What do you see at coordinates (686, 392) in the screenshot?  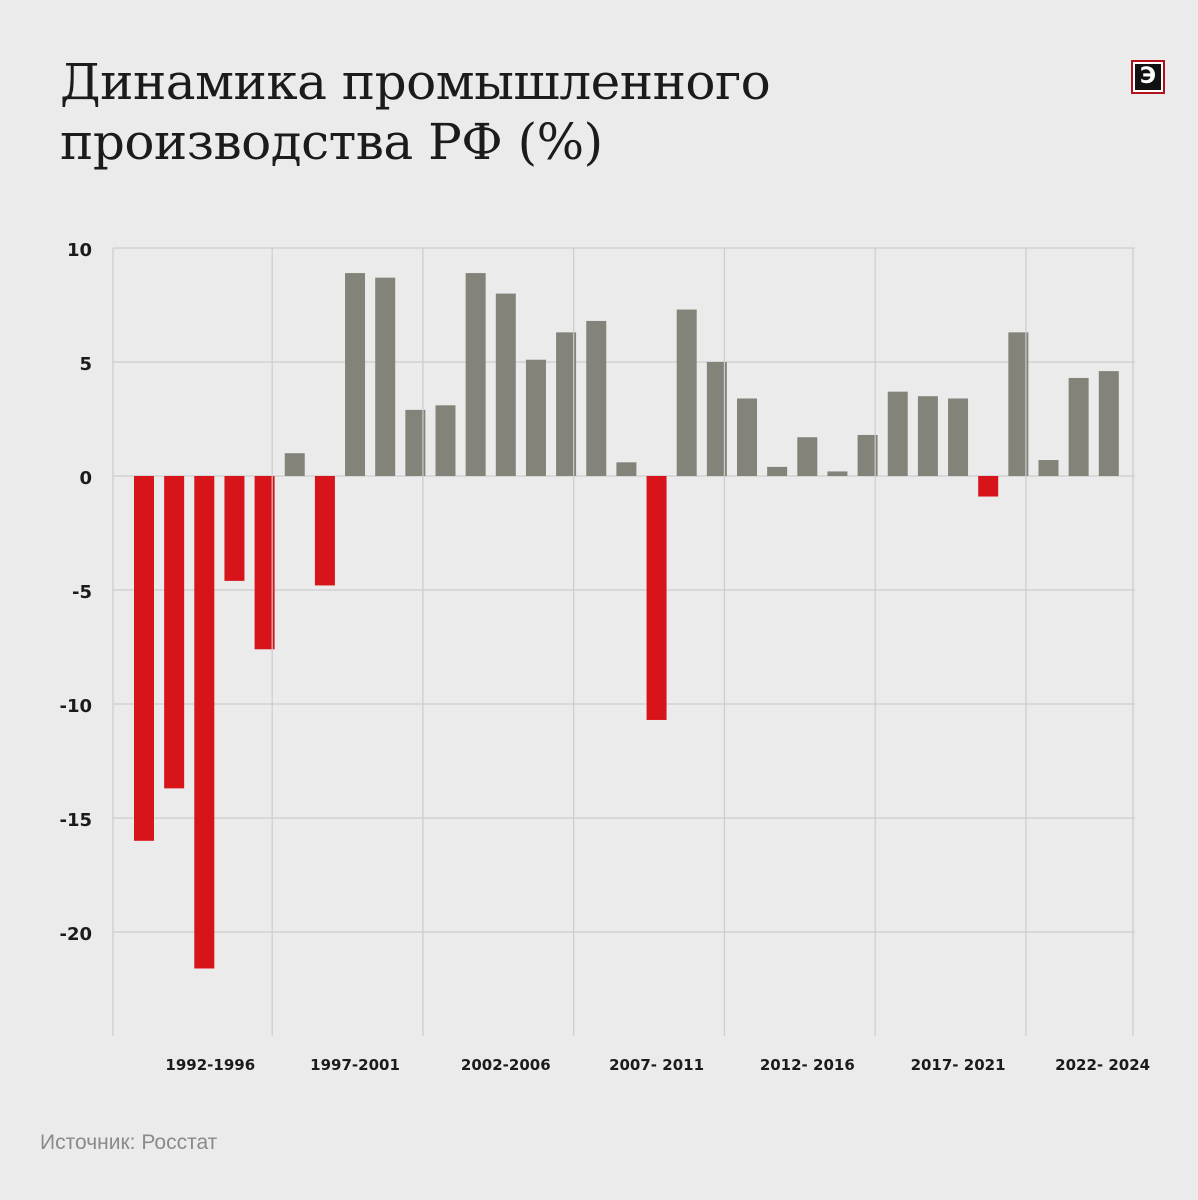 I see `bar-2010` at bounding box center [686, 392].